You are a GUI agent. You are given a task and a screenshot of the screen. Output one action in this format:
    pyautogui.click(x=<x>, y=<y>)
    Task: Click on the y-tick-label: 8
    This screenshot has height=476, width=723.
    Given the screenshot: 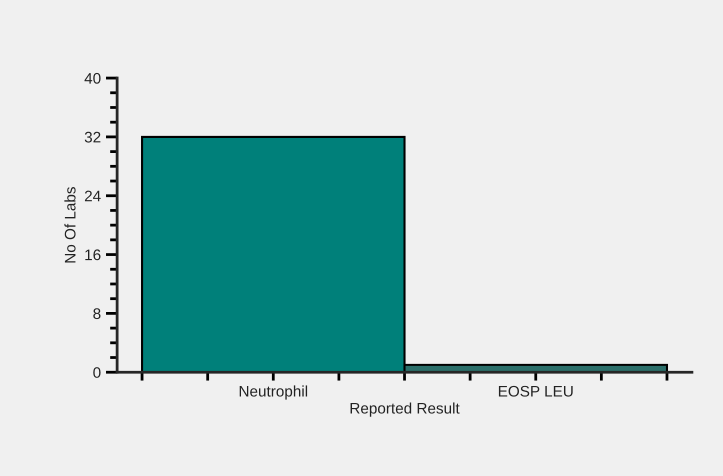 What is the action you would take?
    pyautogui.click(x=96, y=314)
    